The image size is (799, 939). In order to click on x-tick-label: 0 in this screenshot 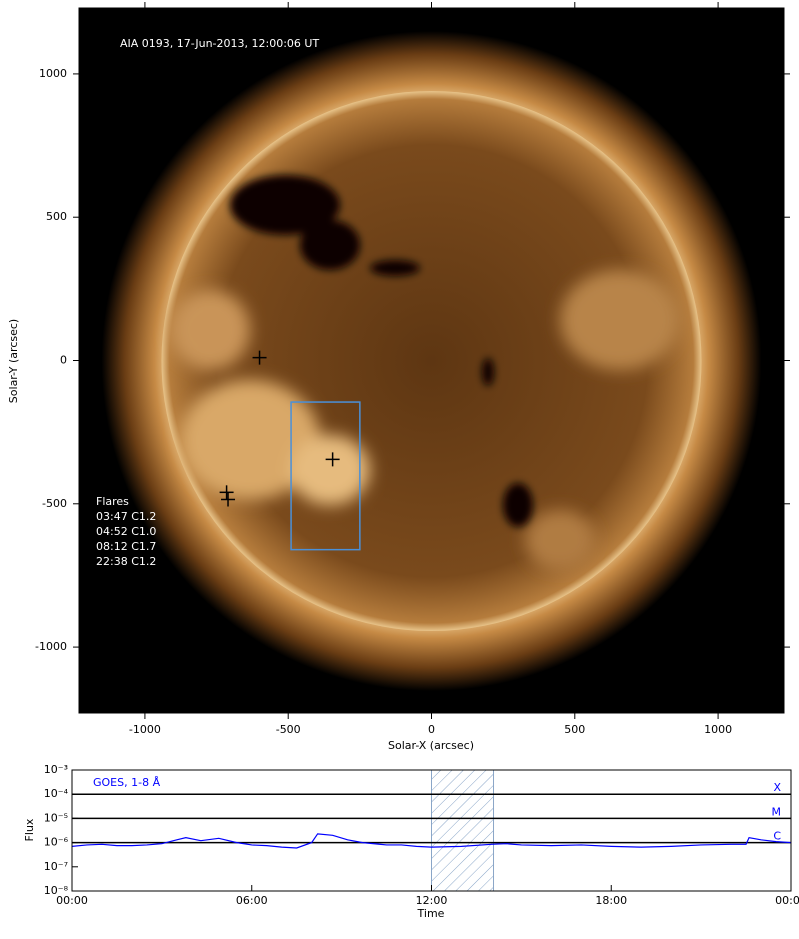, I will do `click(431, 729)`.